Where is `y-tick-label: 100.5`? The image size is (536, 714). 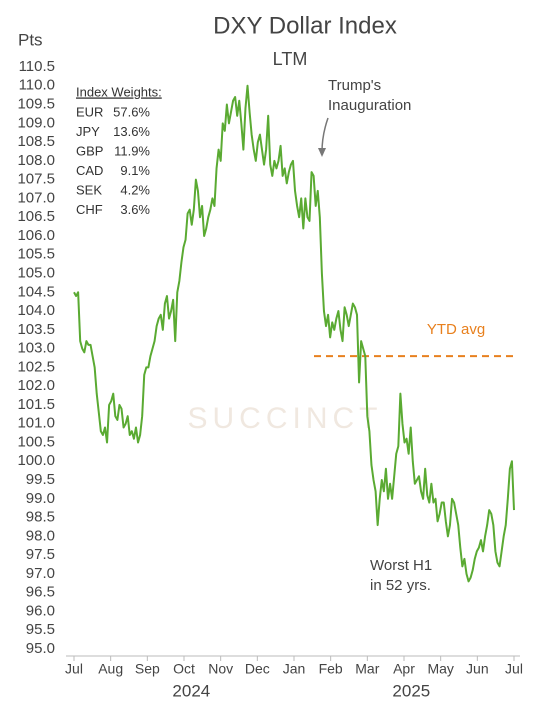 y-tick-label: 100.5 is located at coordinates (36, 441).